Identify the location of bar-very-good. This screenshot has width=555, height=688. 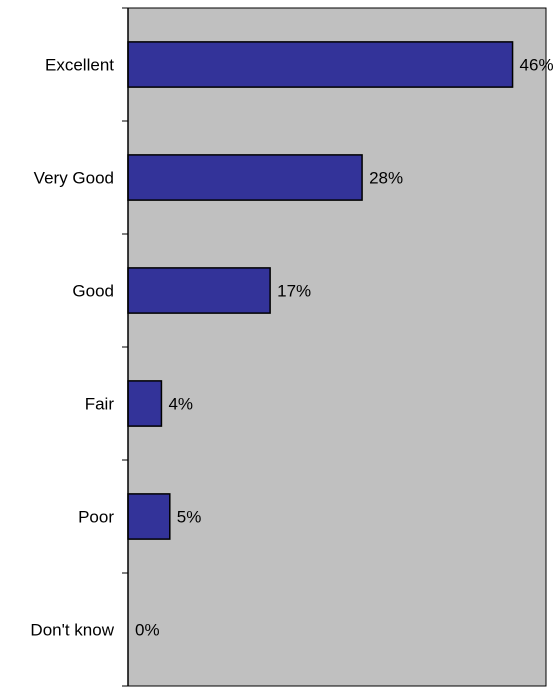
(245, 177).